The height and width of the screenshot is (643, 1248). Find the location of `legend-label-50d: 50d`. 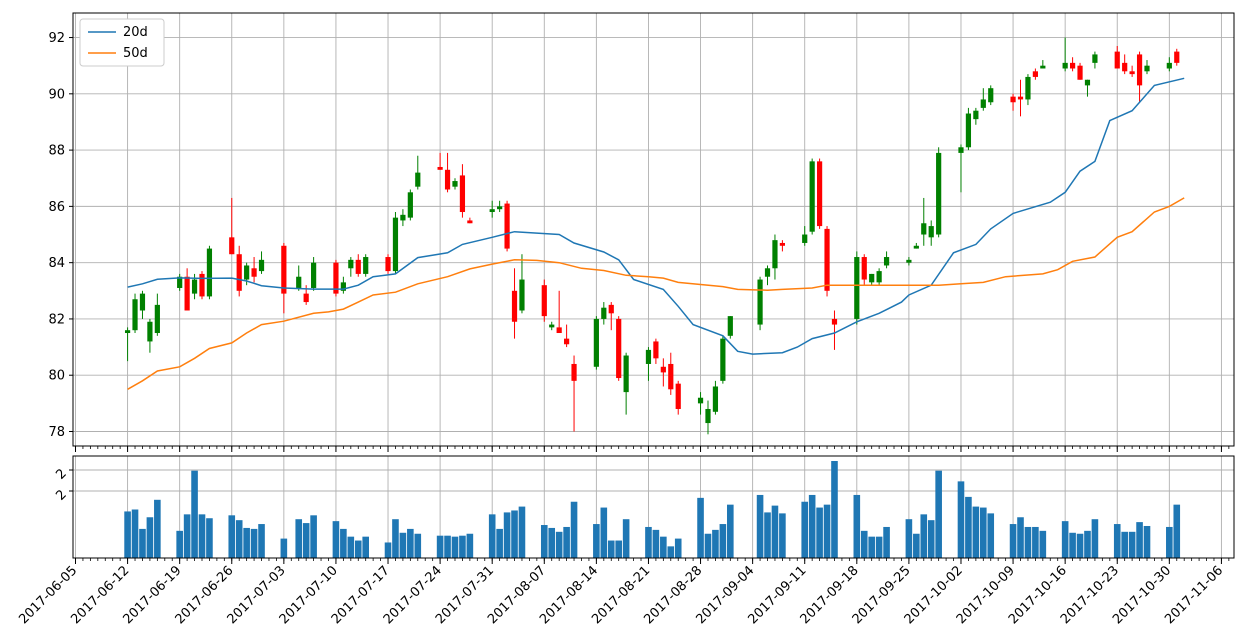

legend-label-50d: 50d is located at coordinates (135, 53).